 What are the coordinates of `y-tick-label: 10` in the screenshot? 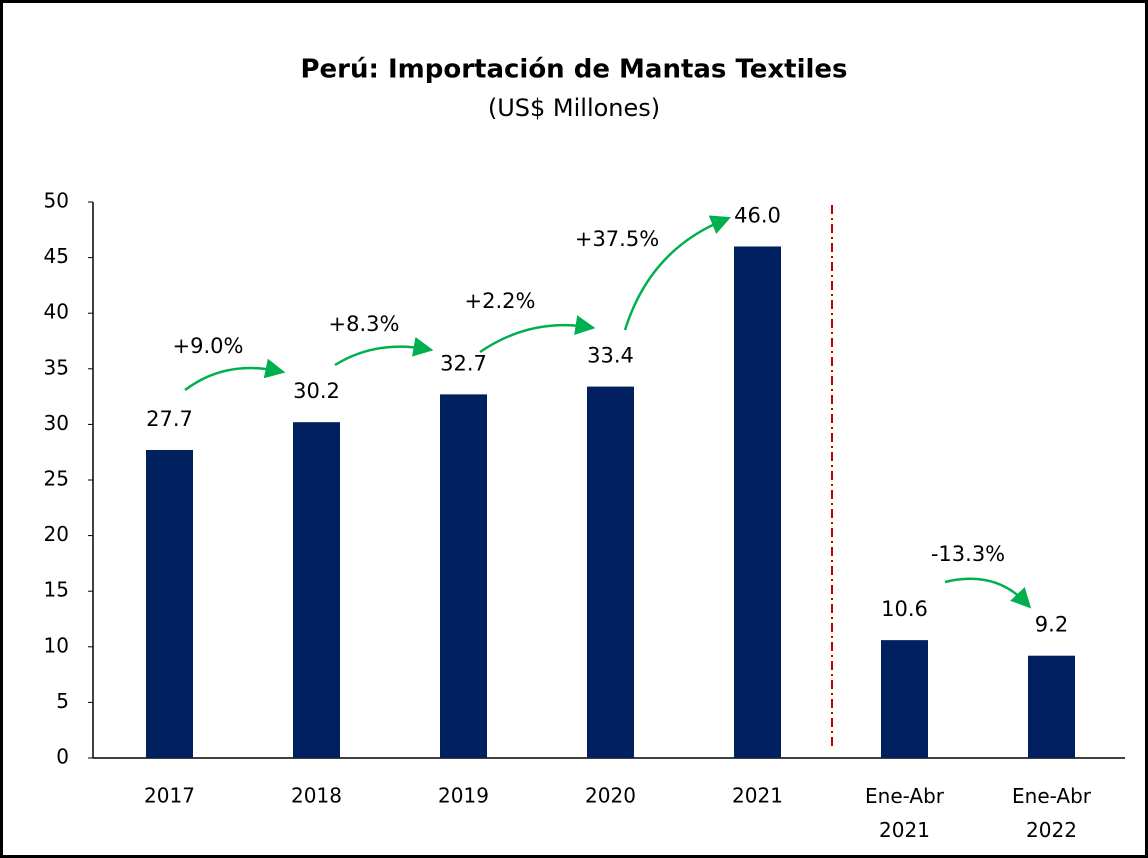 It's located at (56, 645).